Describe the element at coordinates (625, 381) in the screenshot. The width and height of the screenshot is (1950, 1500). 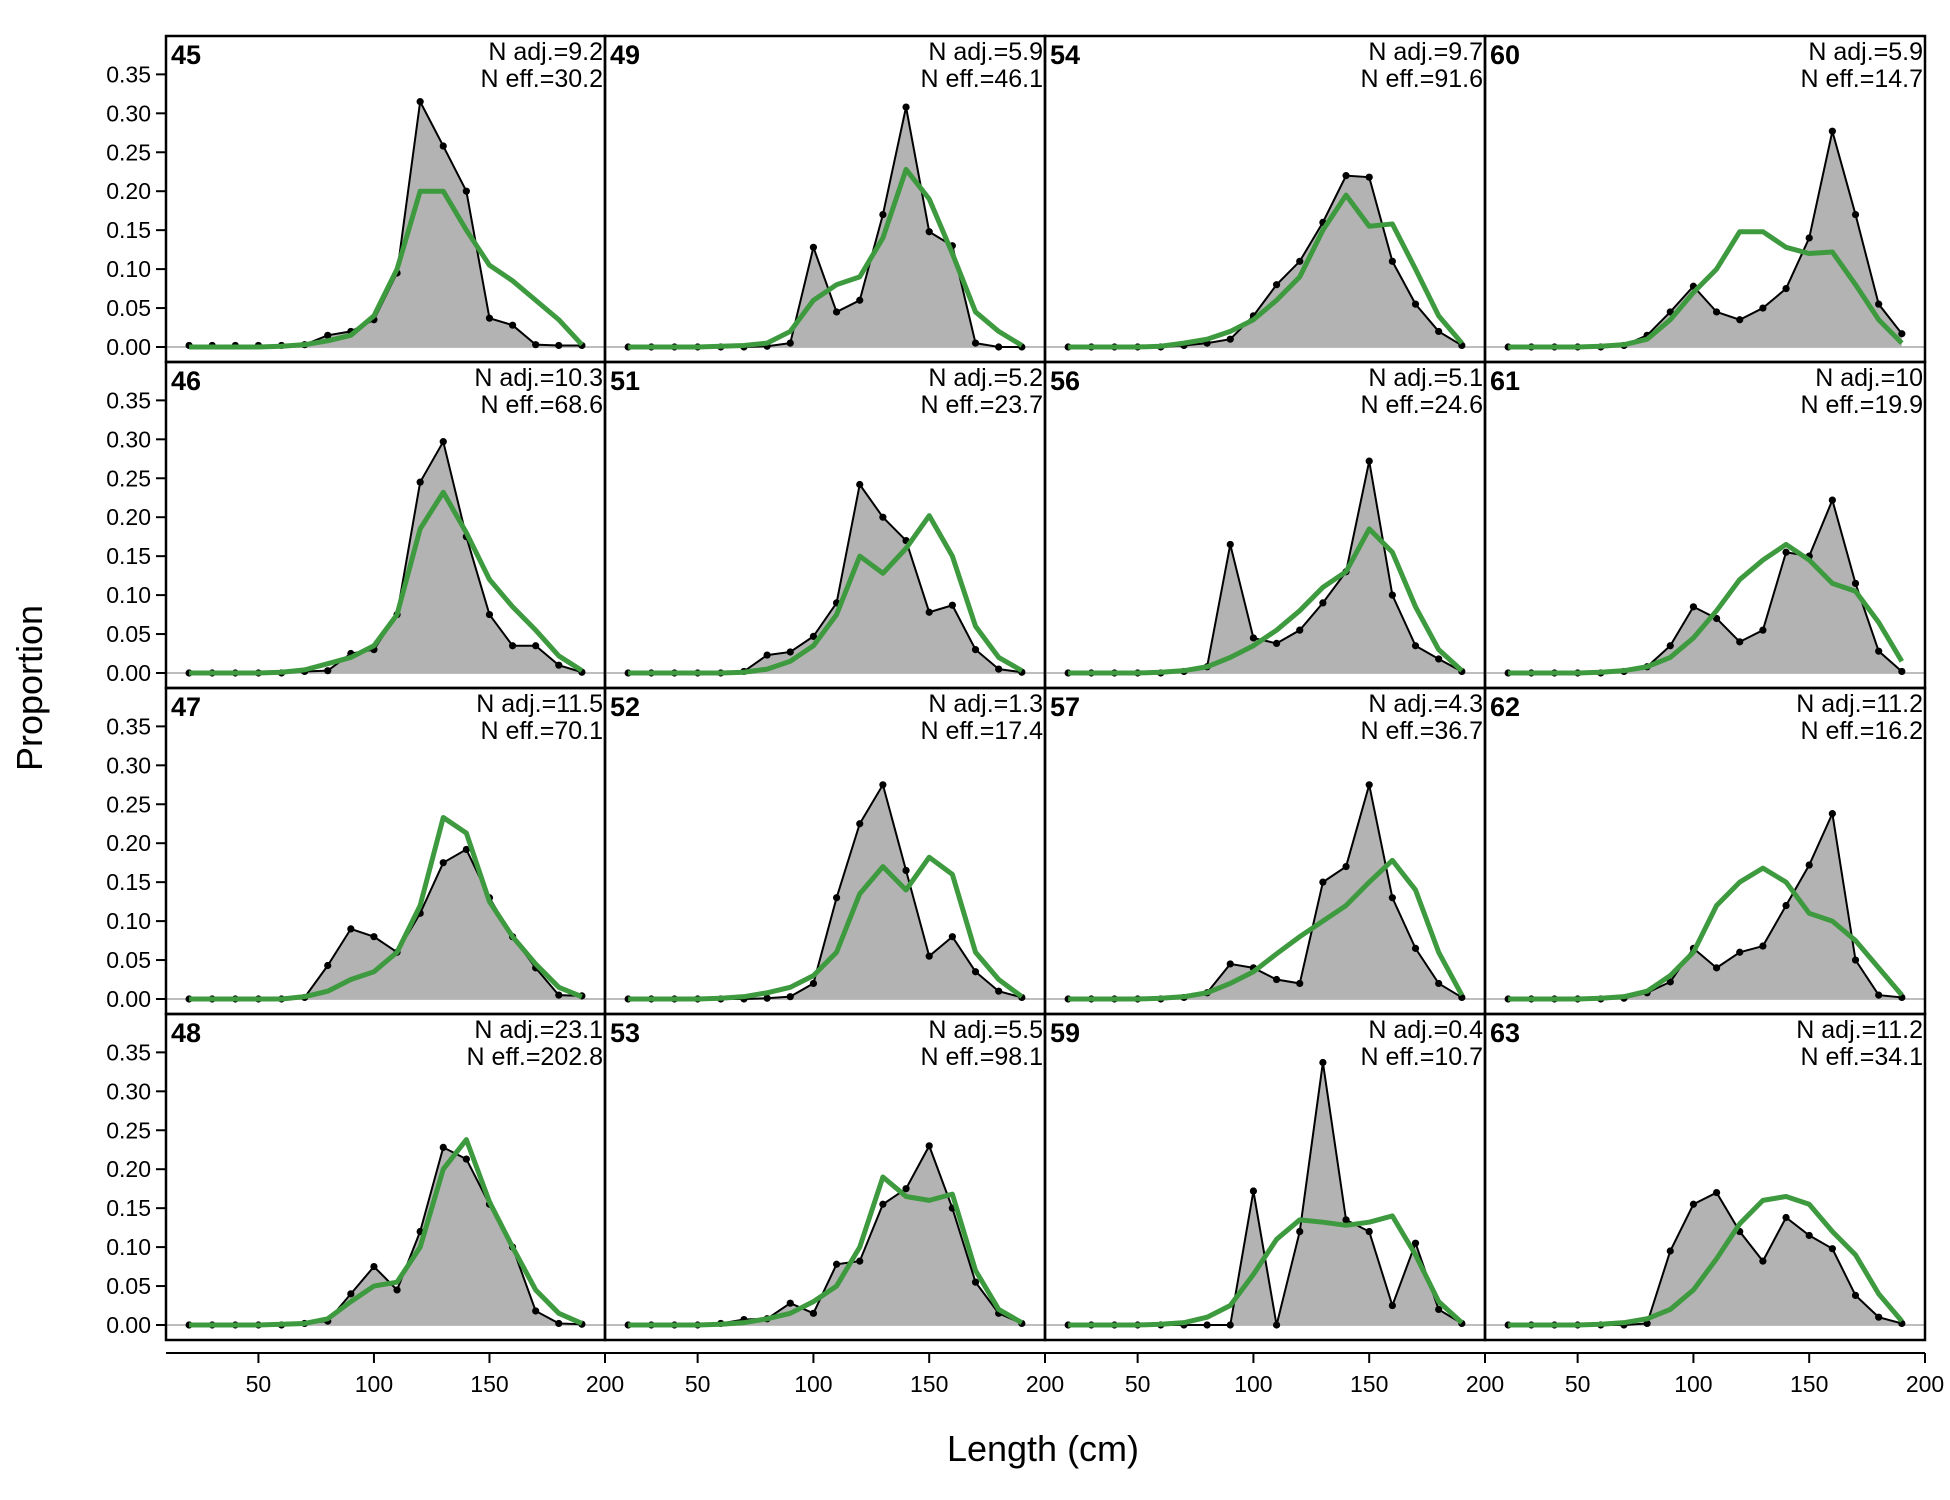
I see `panel-id-label: 51` at that location.